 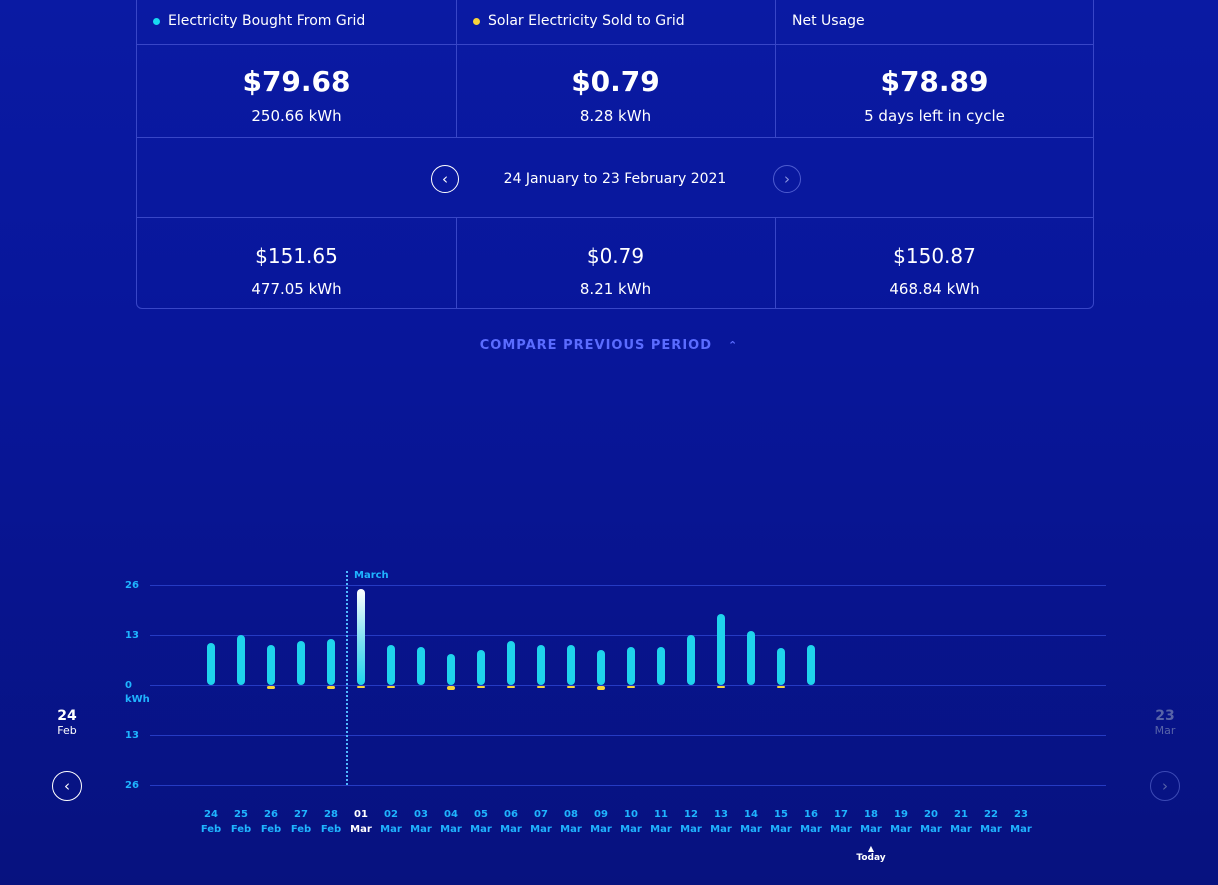 I want to click on x-axis-date-label: 09 Mar, so click(x=601, y=822).